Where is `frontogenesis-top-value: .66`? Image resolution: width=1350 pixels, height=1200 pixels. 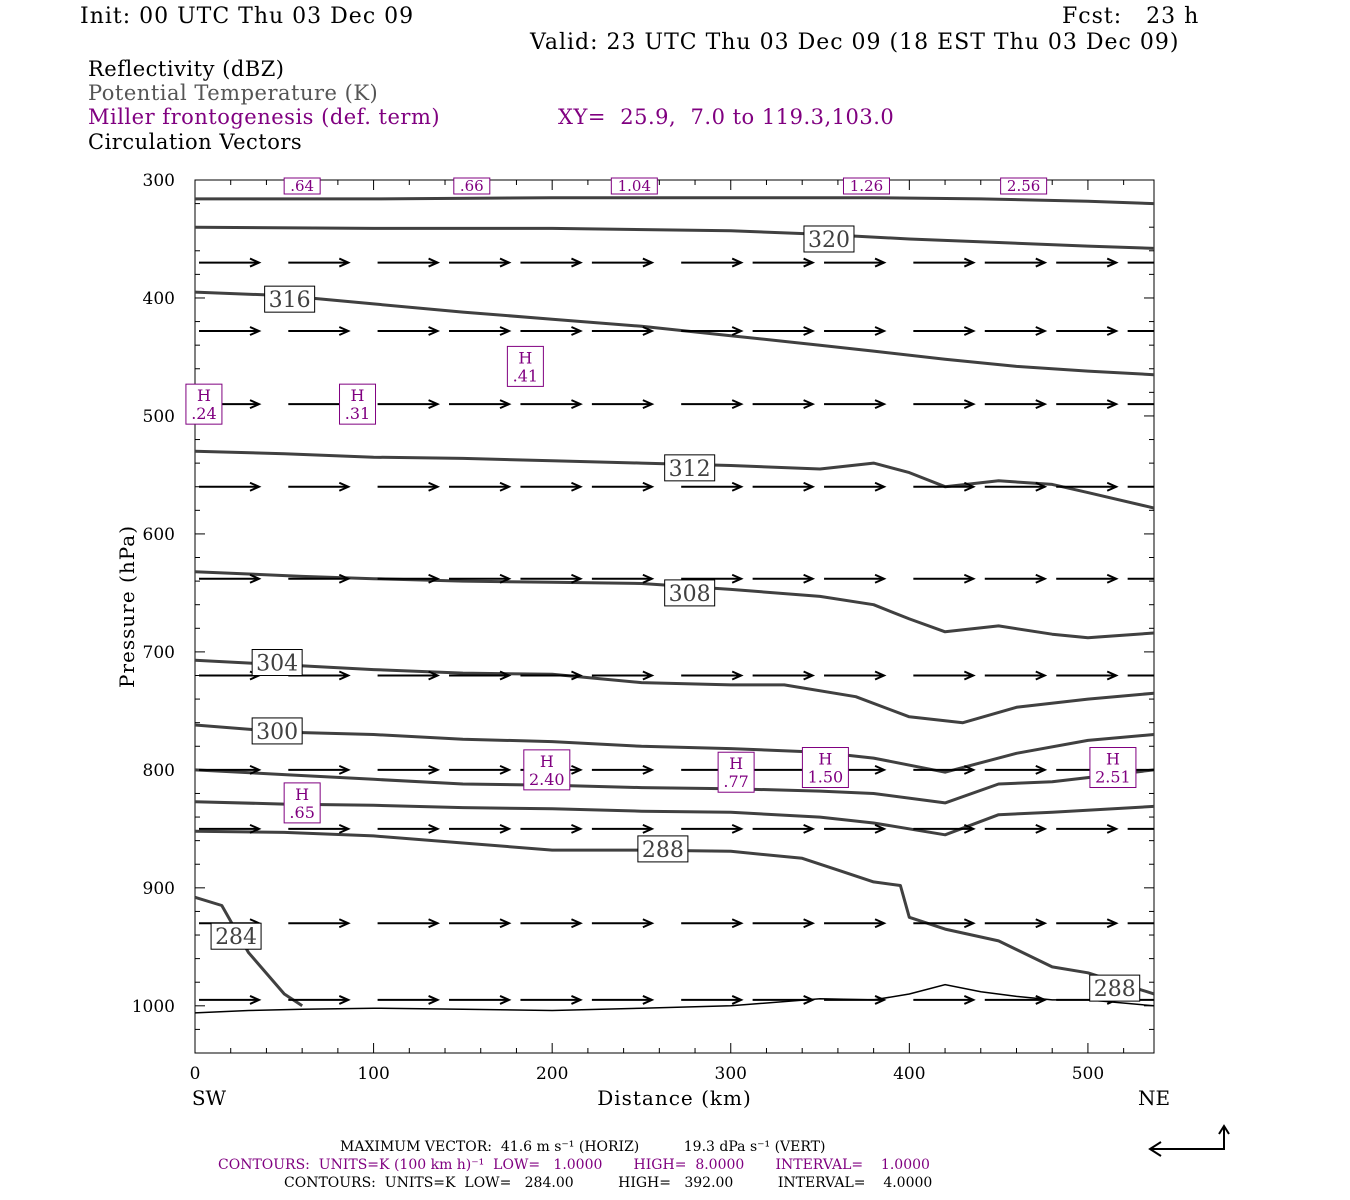 frontogenesis-top-value: .66 is located at coordinates (472, 186).